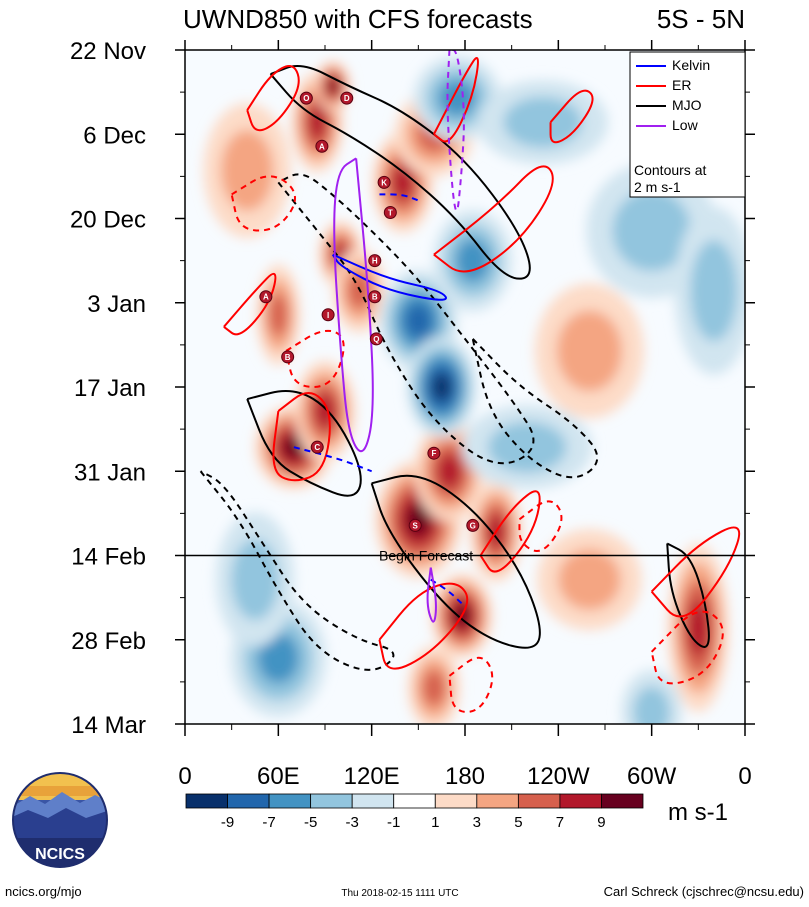  I want to click on phase-marker-label-14: G, so click(473, 525).